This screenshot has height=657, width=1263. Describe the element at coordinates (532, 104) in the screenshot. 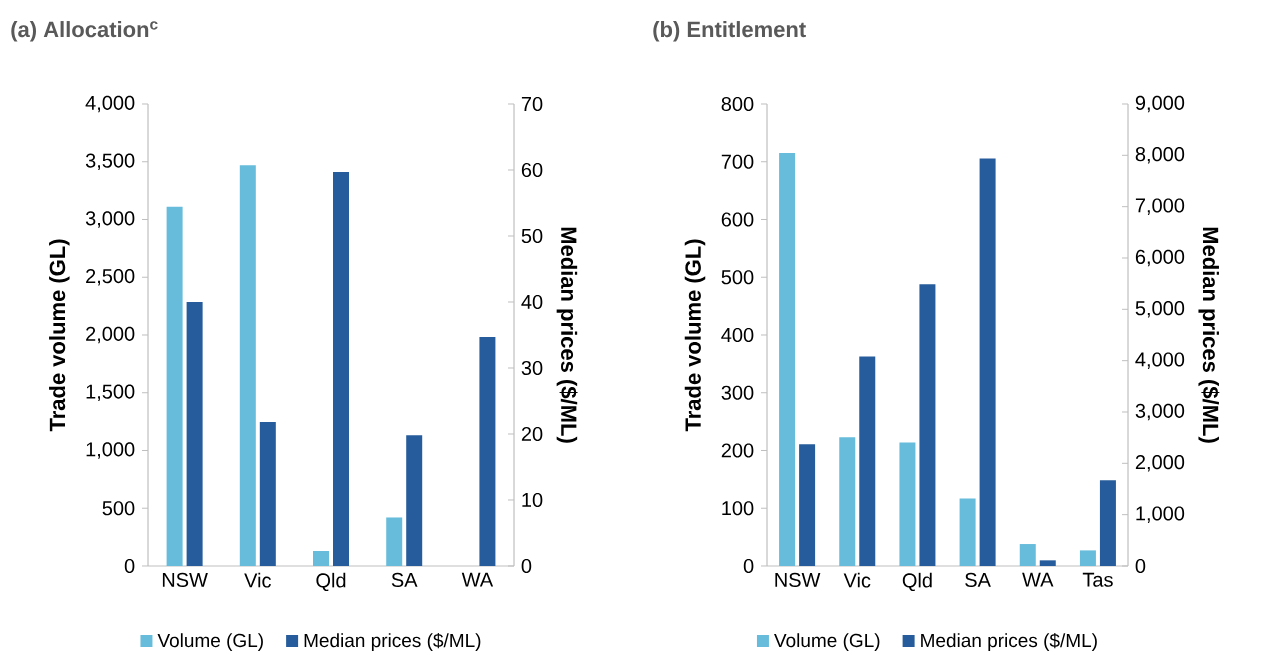

I see `y2-tick-label: 70` at that location.